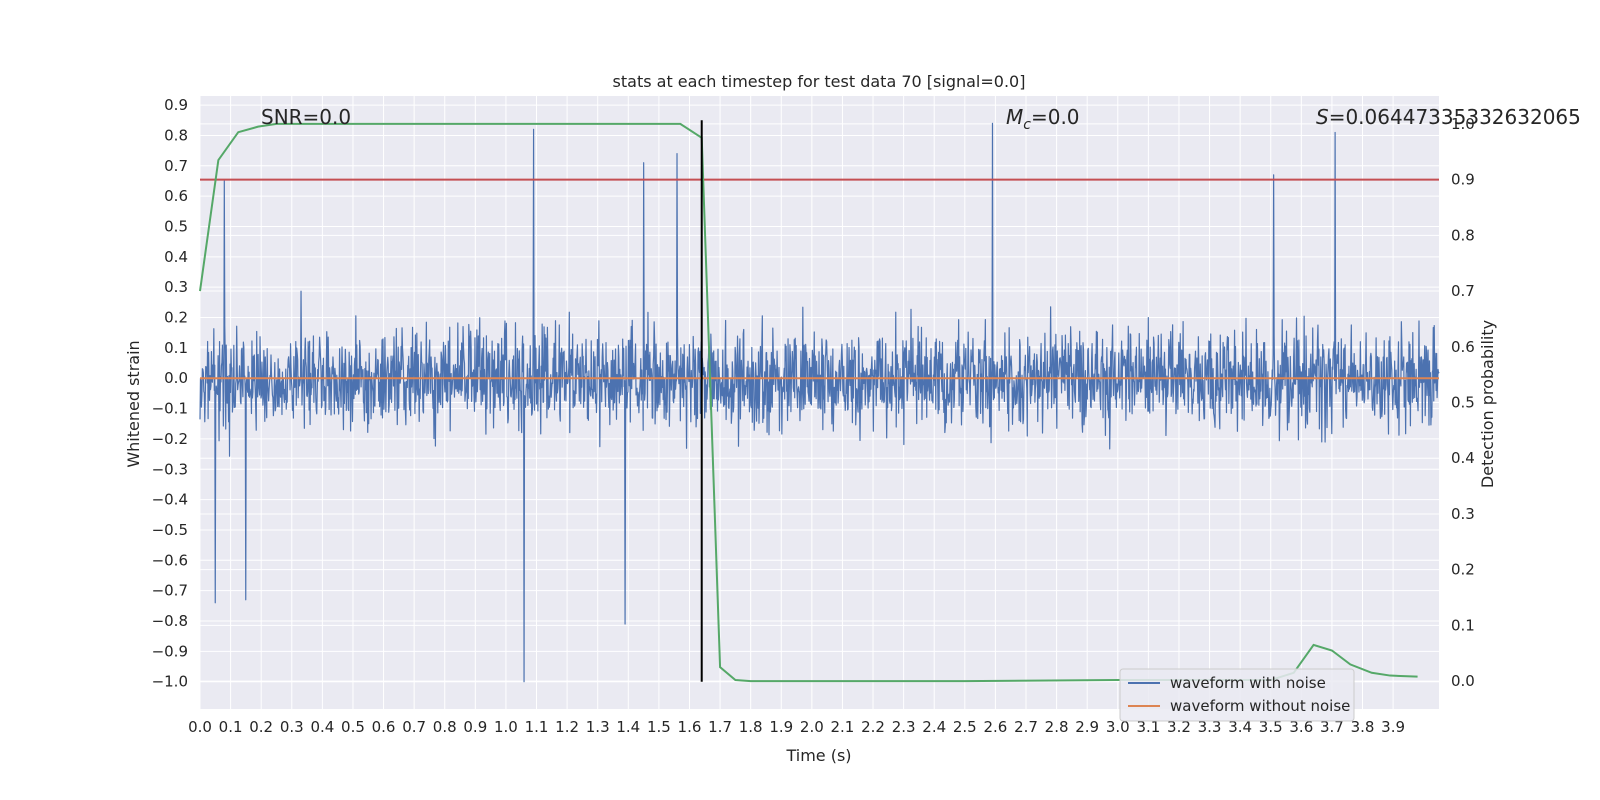 The height and width of the screenshot is (800, 1600). What do you see at coordinates (475, 727) in the screenshot?
I see `x-tick-label: 0.9` at bounding box center [475, 727].